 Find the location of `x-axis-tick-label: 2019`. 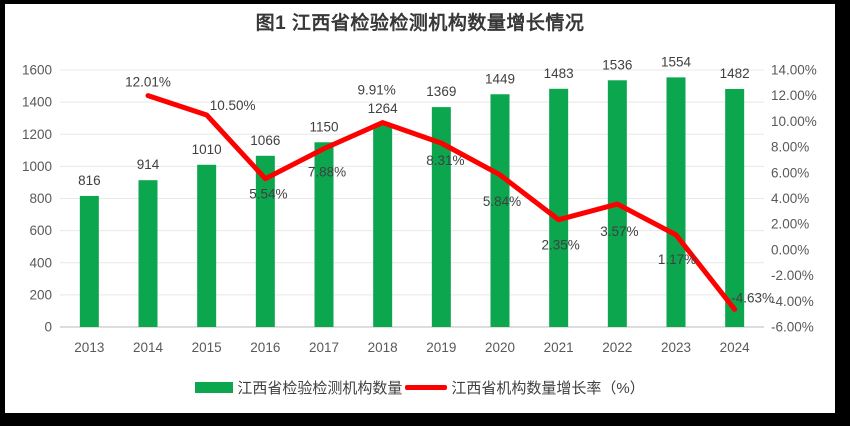

x-axis-tick-label: 2019 is located at coordinates (441, 347).